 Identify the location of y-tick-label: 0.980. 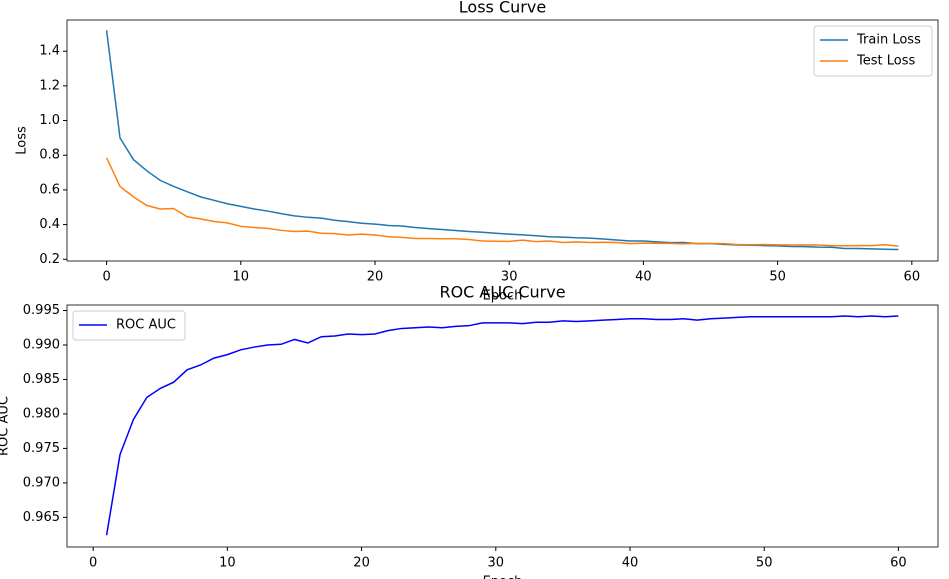
(41, 413).